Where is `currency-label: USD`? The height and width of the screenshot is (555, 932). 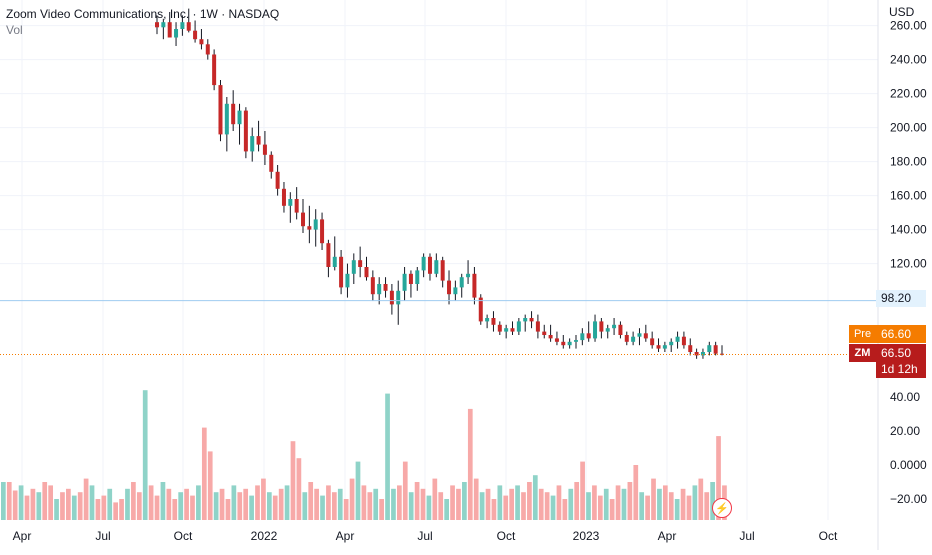 currency-label: USD is located at coordinates (902, 12).